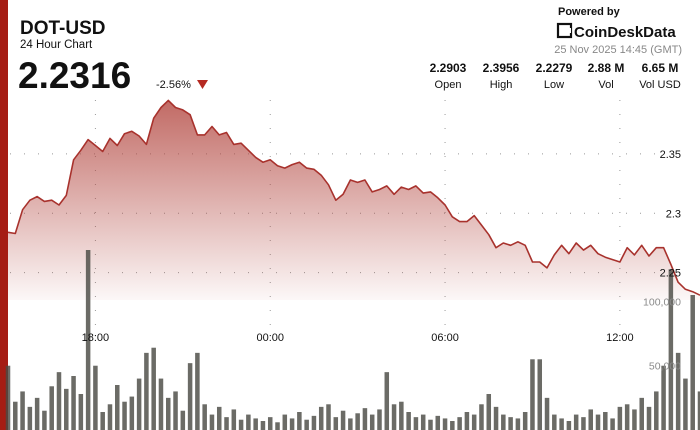 The height and width of the screenshot is (430, 700). Describe the element at coordinates (56, 45) in the screenshot. I see `subtitle: 24 Hour Chart` at that location.